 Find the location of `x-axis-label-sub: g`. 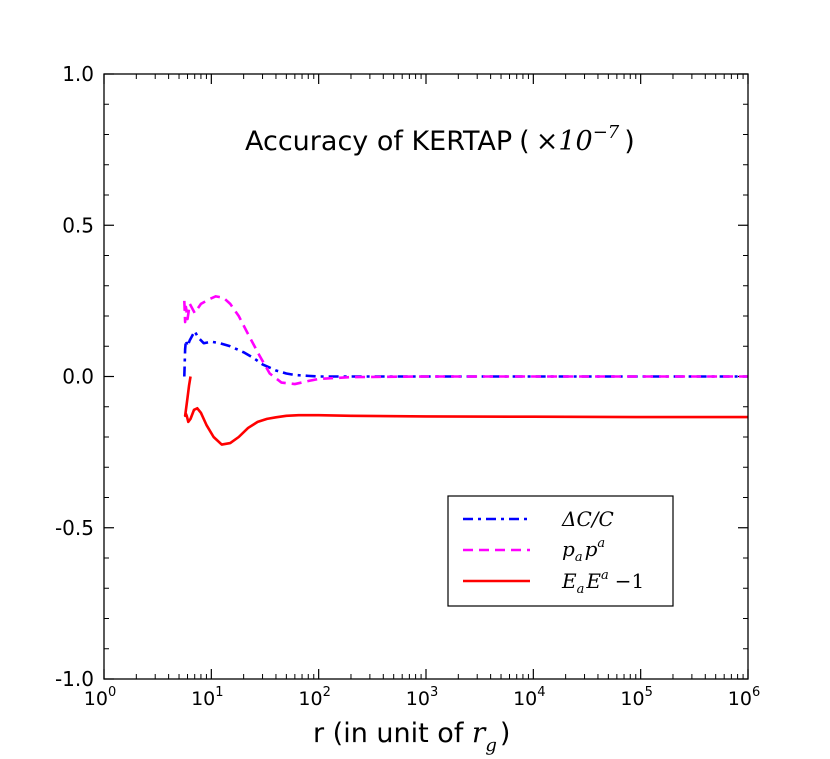

x-axis-label-sub: g is located at coordinates (491, 745).